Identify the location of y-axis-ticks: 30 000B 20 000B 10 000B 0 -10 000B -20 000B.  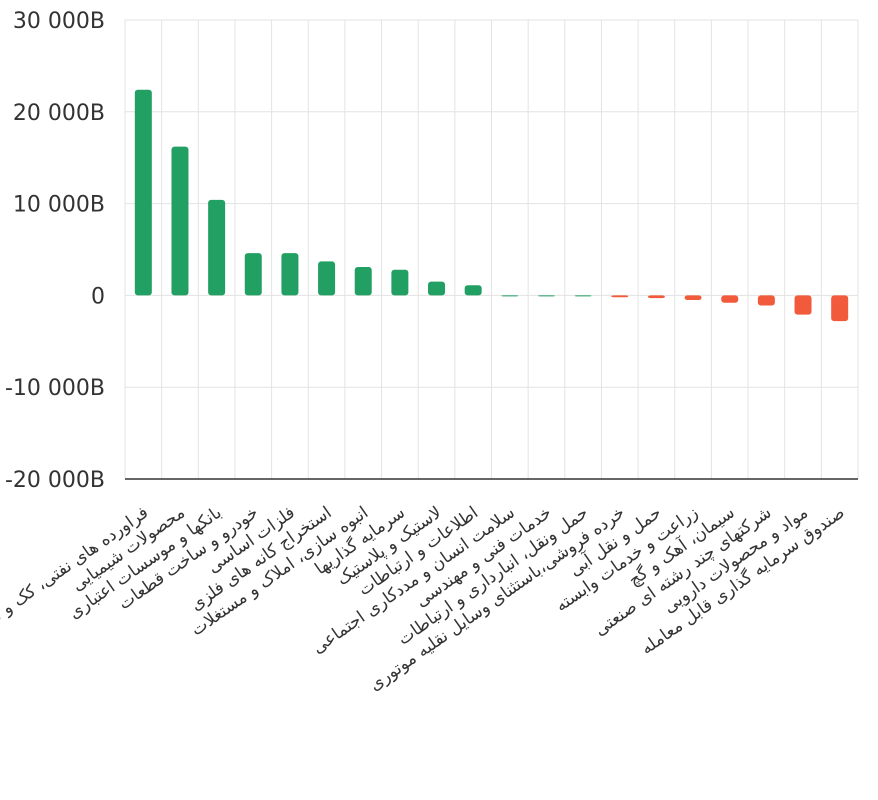
(55, 251).